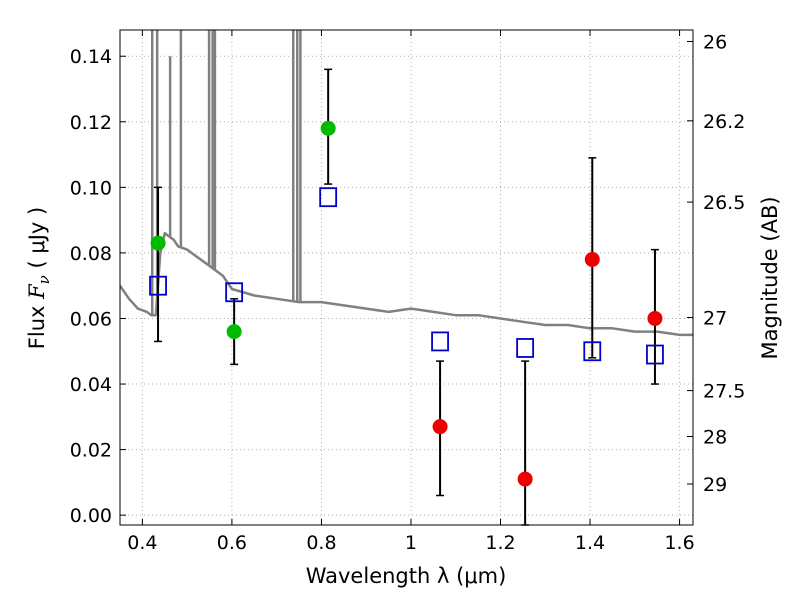  I want to click on x-tick-label: 1.6, so click(679, 543).